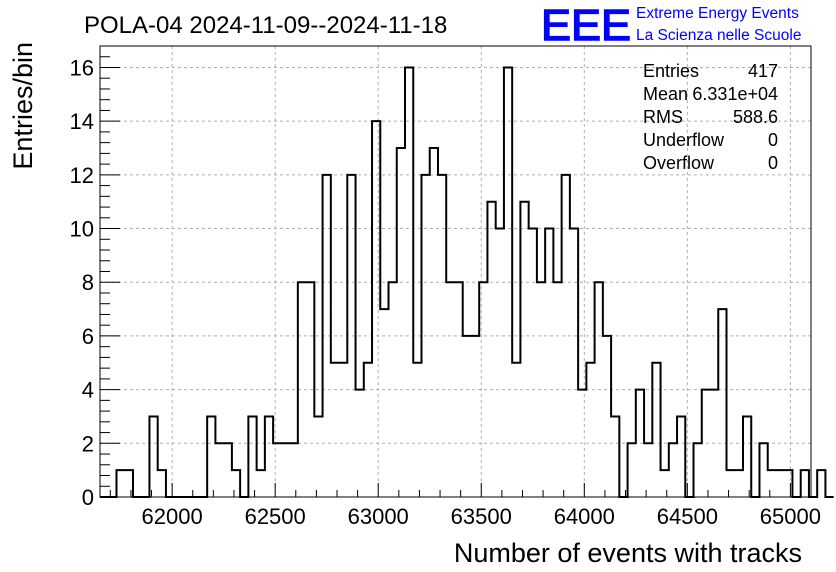 The width and height of the screenshot is (836, 572). I want to click on y-tick-label: 10, so click(82, 229).